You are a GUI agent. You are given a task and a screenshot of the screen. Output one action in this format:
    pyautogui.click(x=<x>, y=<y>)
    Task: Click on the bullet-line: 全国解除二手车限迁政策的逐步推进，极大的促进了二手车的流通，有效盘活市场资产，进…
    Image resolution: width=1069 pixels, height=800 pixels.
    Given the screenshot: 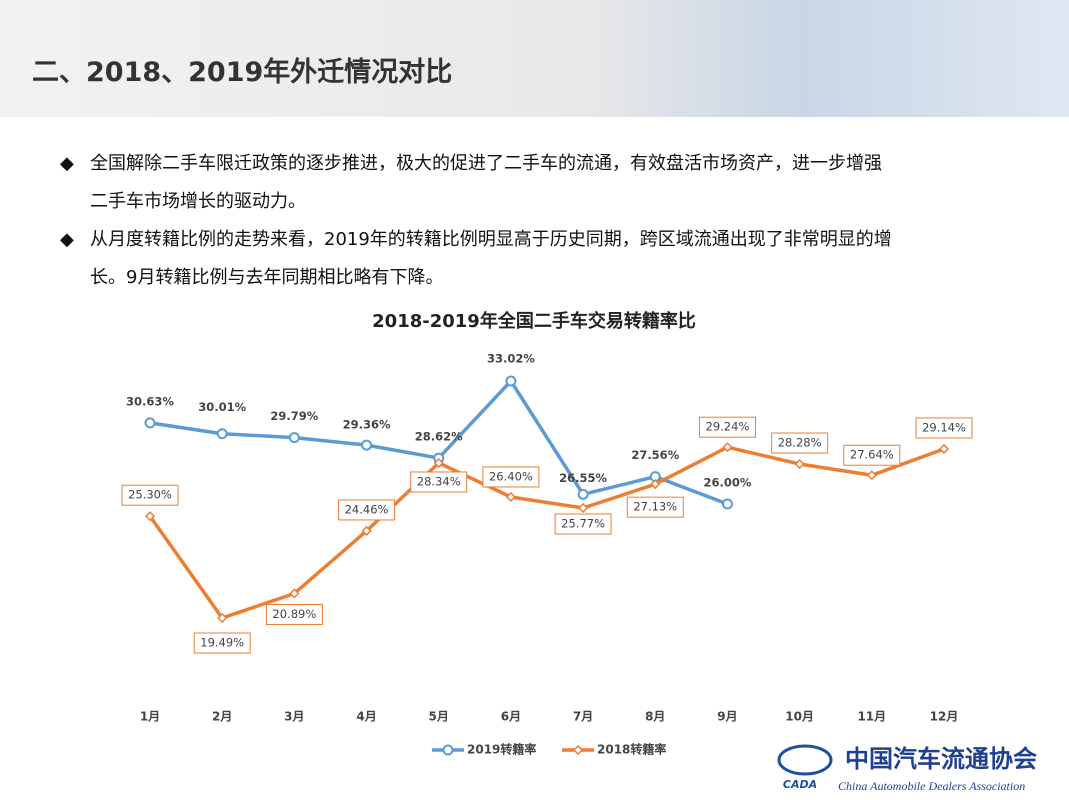 What is the action you would take?
    pyautogui.click(x=486, y=163)
    